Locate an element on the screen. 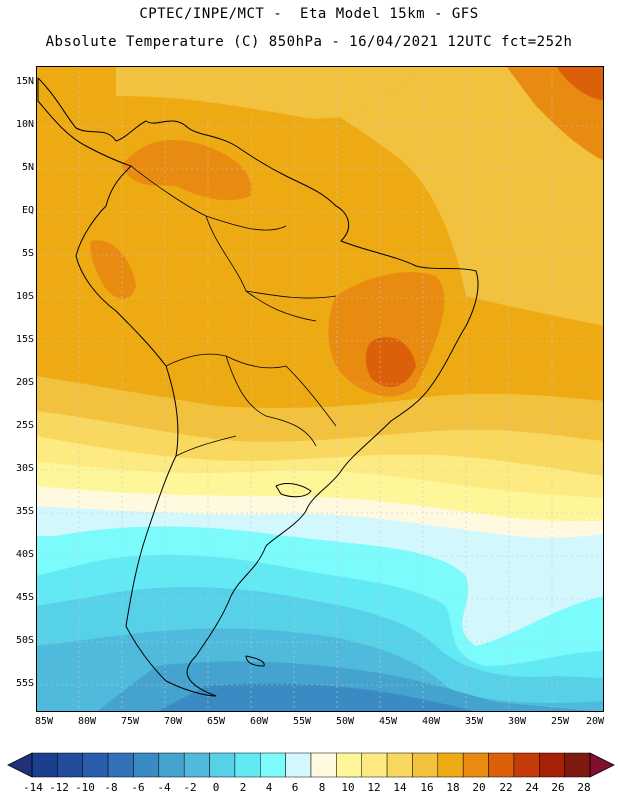 The width and height of the screenshot is (618, 800). lon-label-45w: 45W is located at coordinates (388, 721).